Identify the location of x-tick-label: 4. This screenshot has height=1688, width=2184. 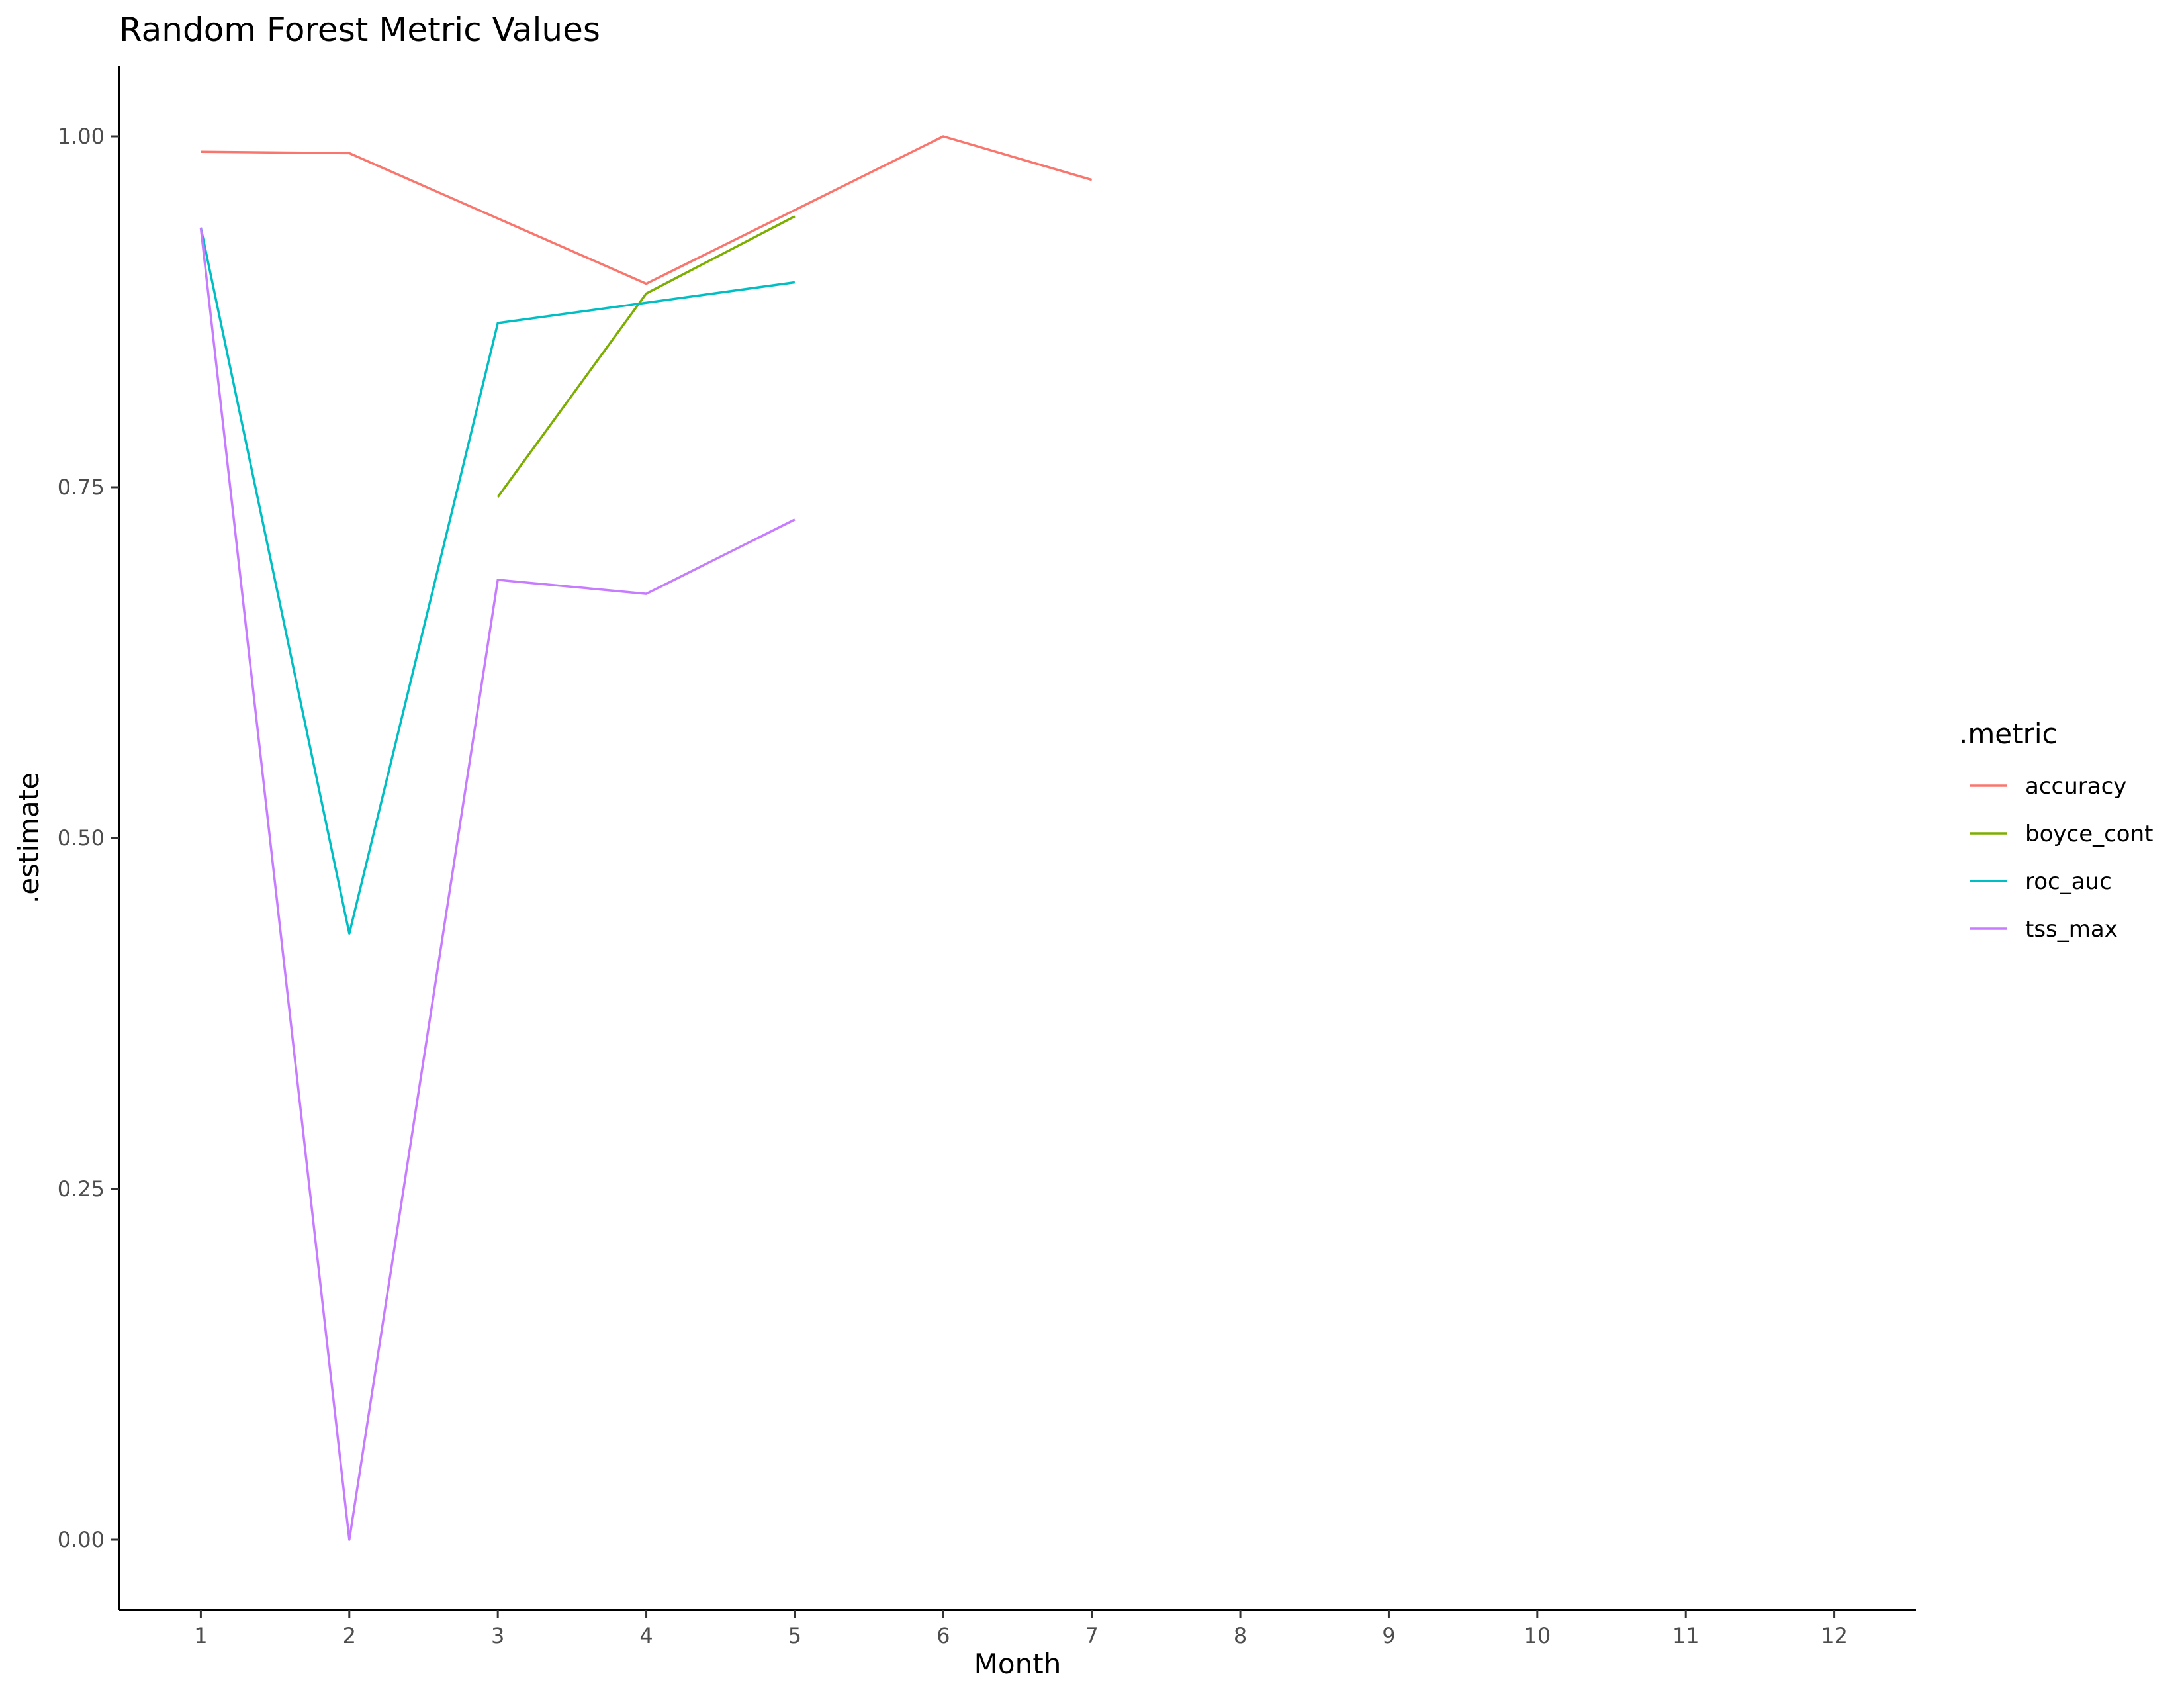
(646, 1635).